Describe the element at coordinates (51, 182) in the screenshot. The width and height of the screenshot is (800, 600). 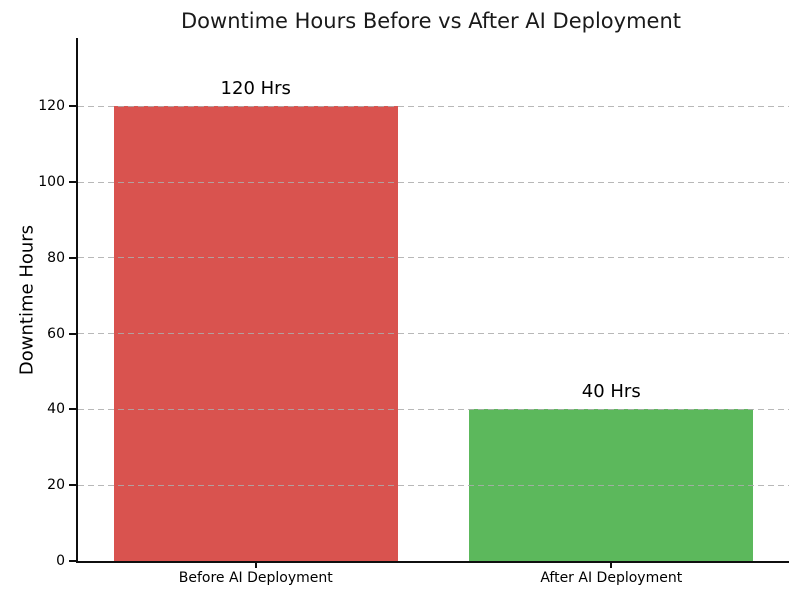
I see `y-tick-label-100: 100` at that location.